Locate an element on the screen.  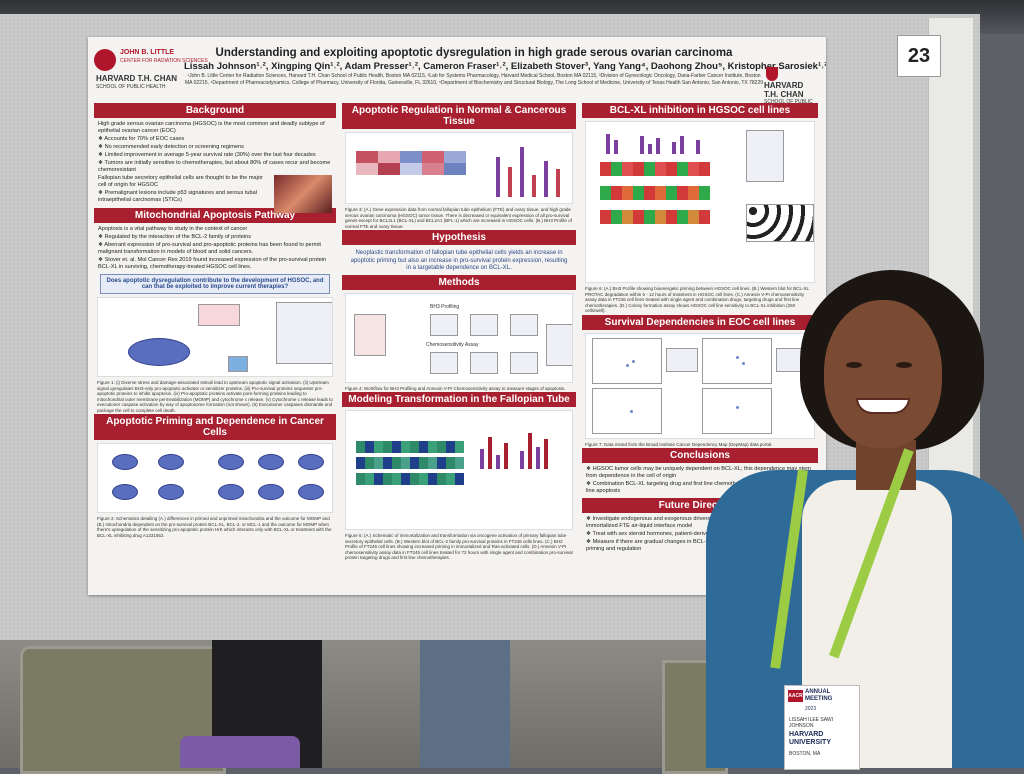
logo-line: HARVARD is located at coordinates (784, 85).